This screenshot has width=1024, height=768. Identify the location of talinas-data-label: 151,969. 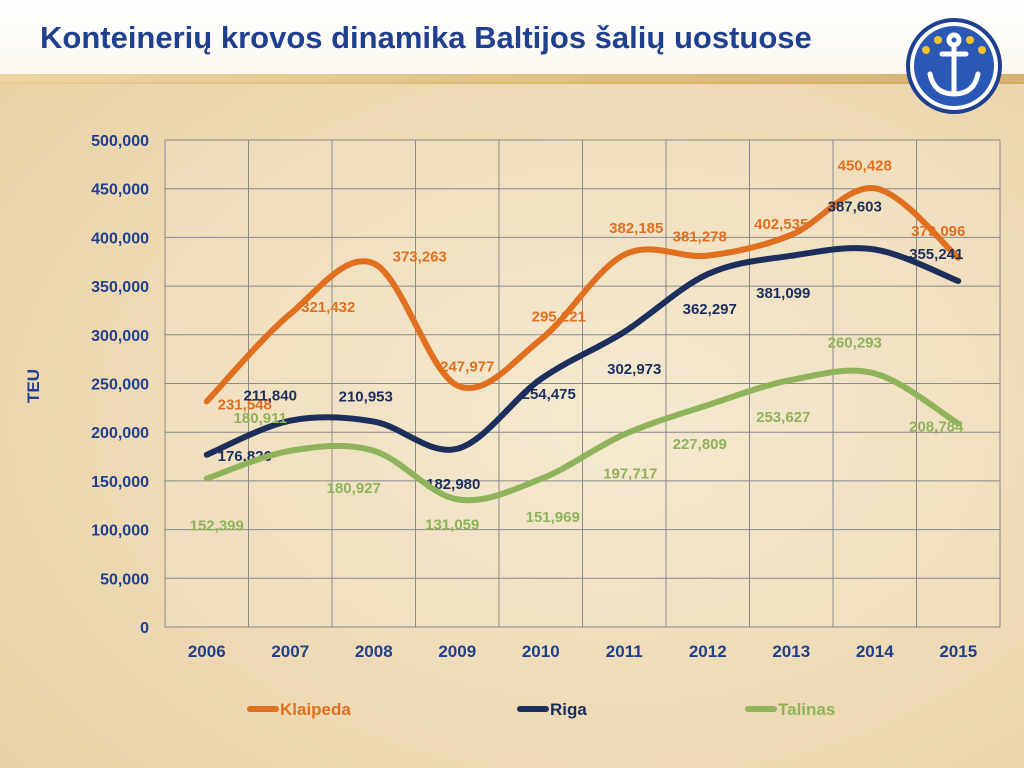
(553, 517).